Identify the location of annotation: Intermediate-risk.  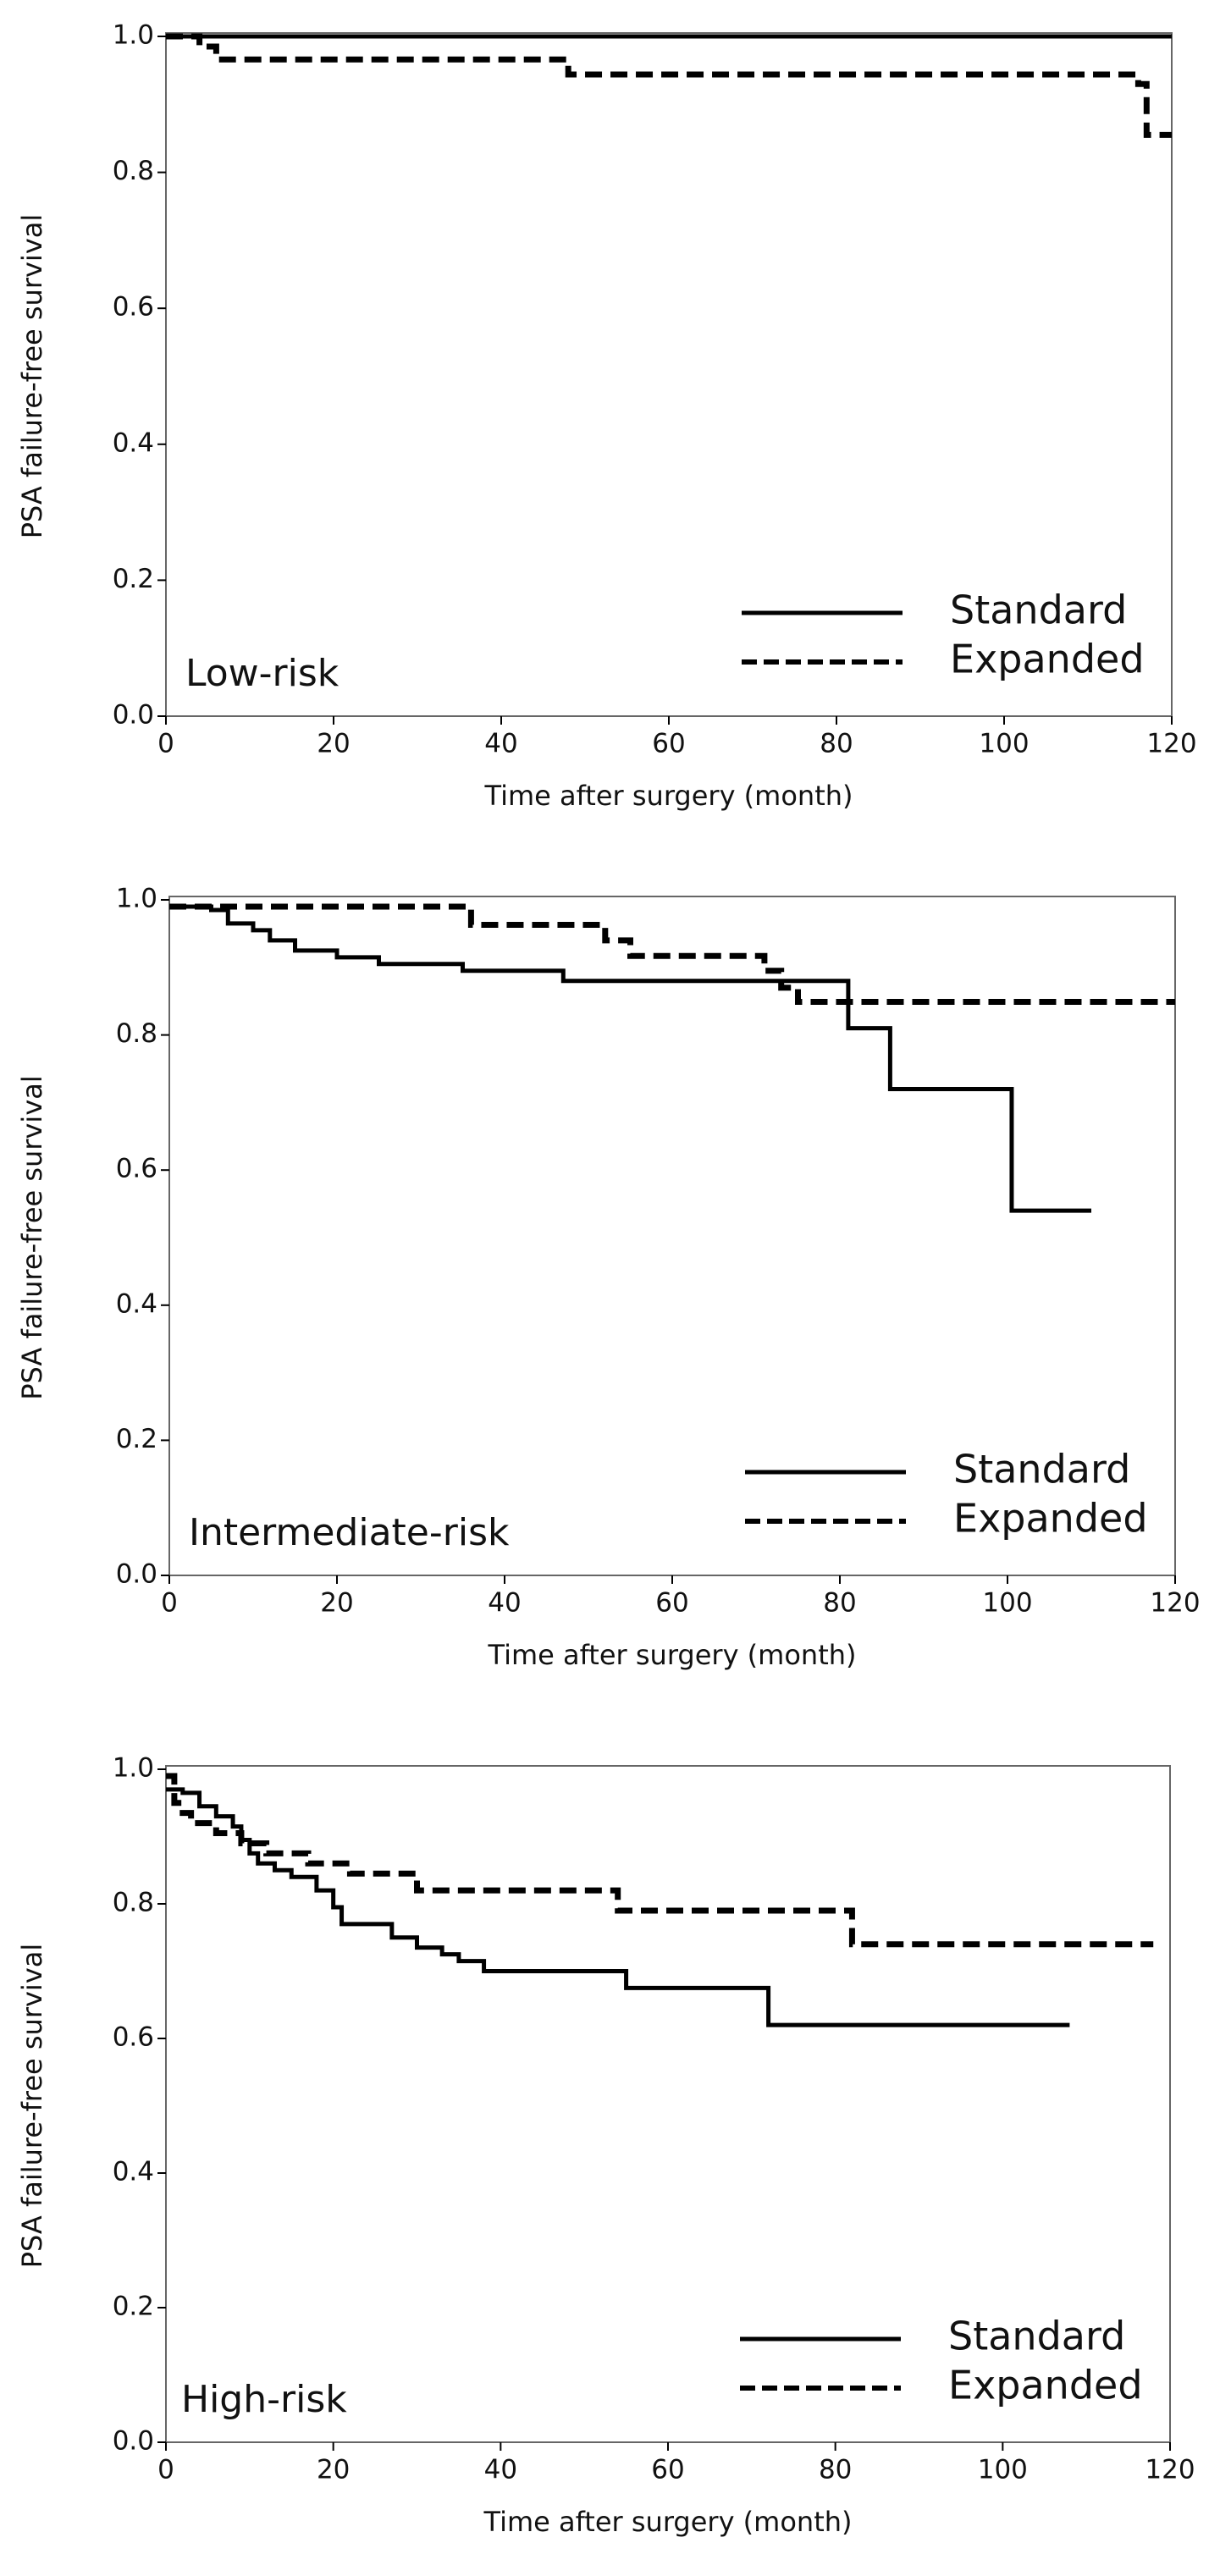
(349, 1533).